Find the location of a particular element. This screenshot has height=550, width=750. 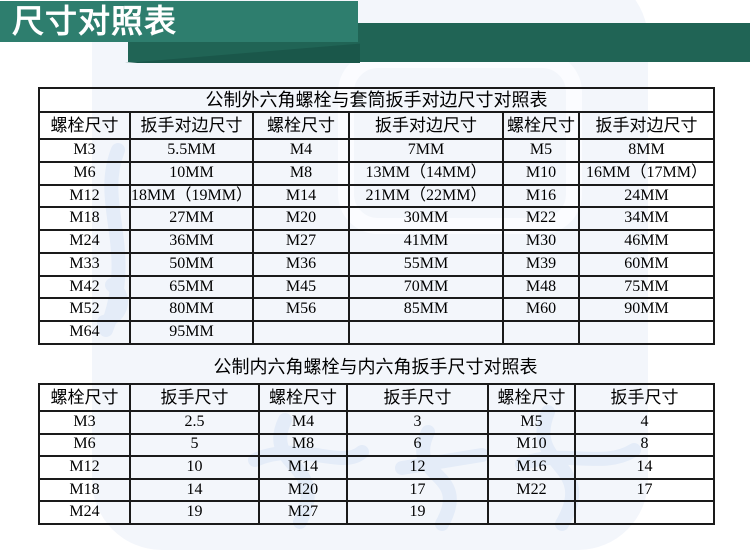

wrench-size-cell: 18MM（19MM） is located at coordinates (191, 196).